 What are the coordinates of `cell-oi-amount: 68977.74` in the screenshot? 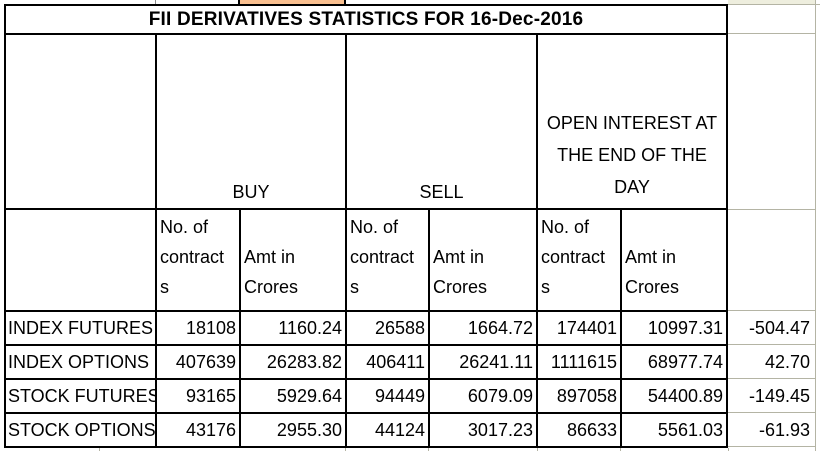 It's located at (674, 362).